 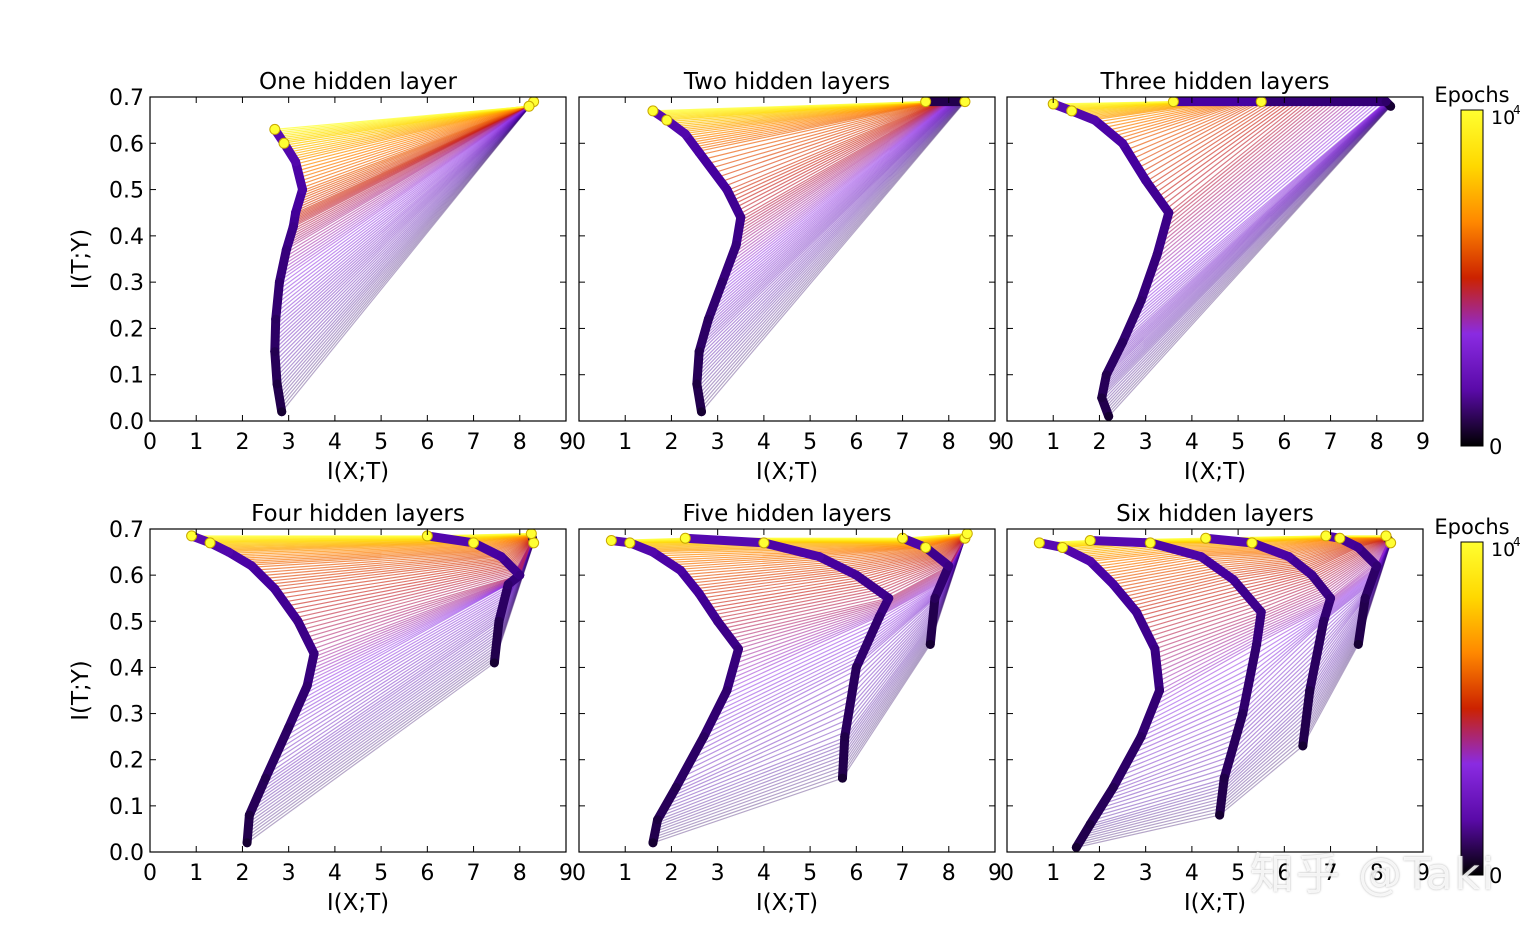 I want to click on colorbar-label: Epochs, so click(x=1471, y=527).